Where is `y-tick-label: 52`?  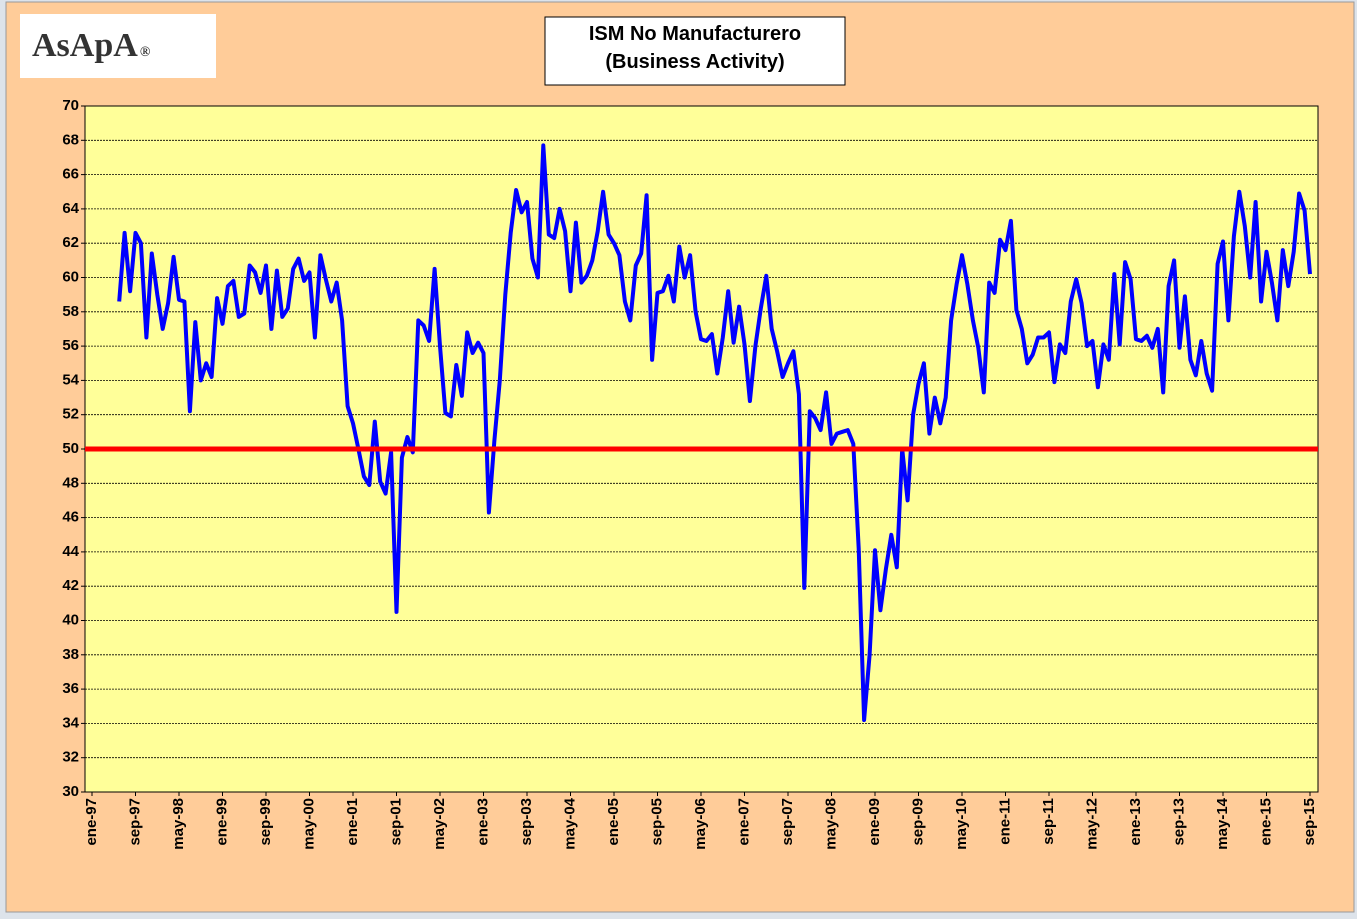
y-tick-label: 52 is located at coordinates (70, 414).